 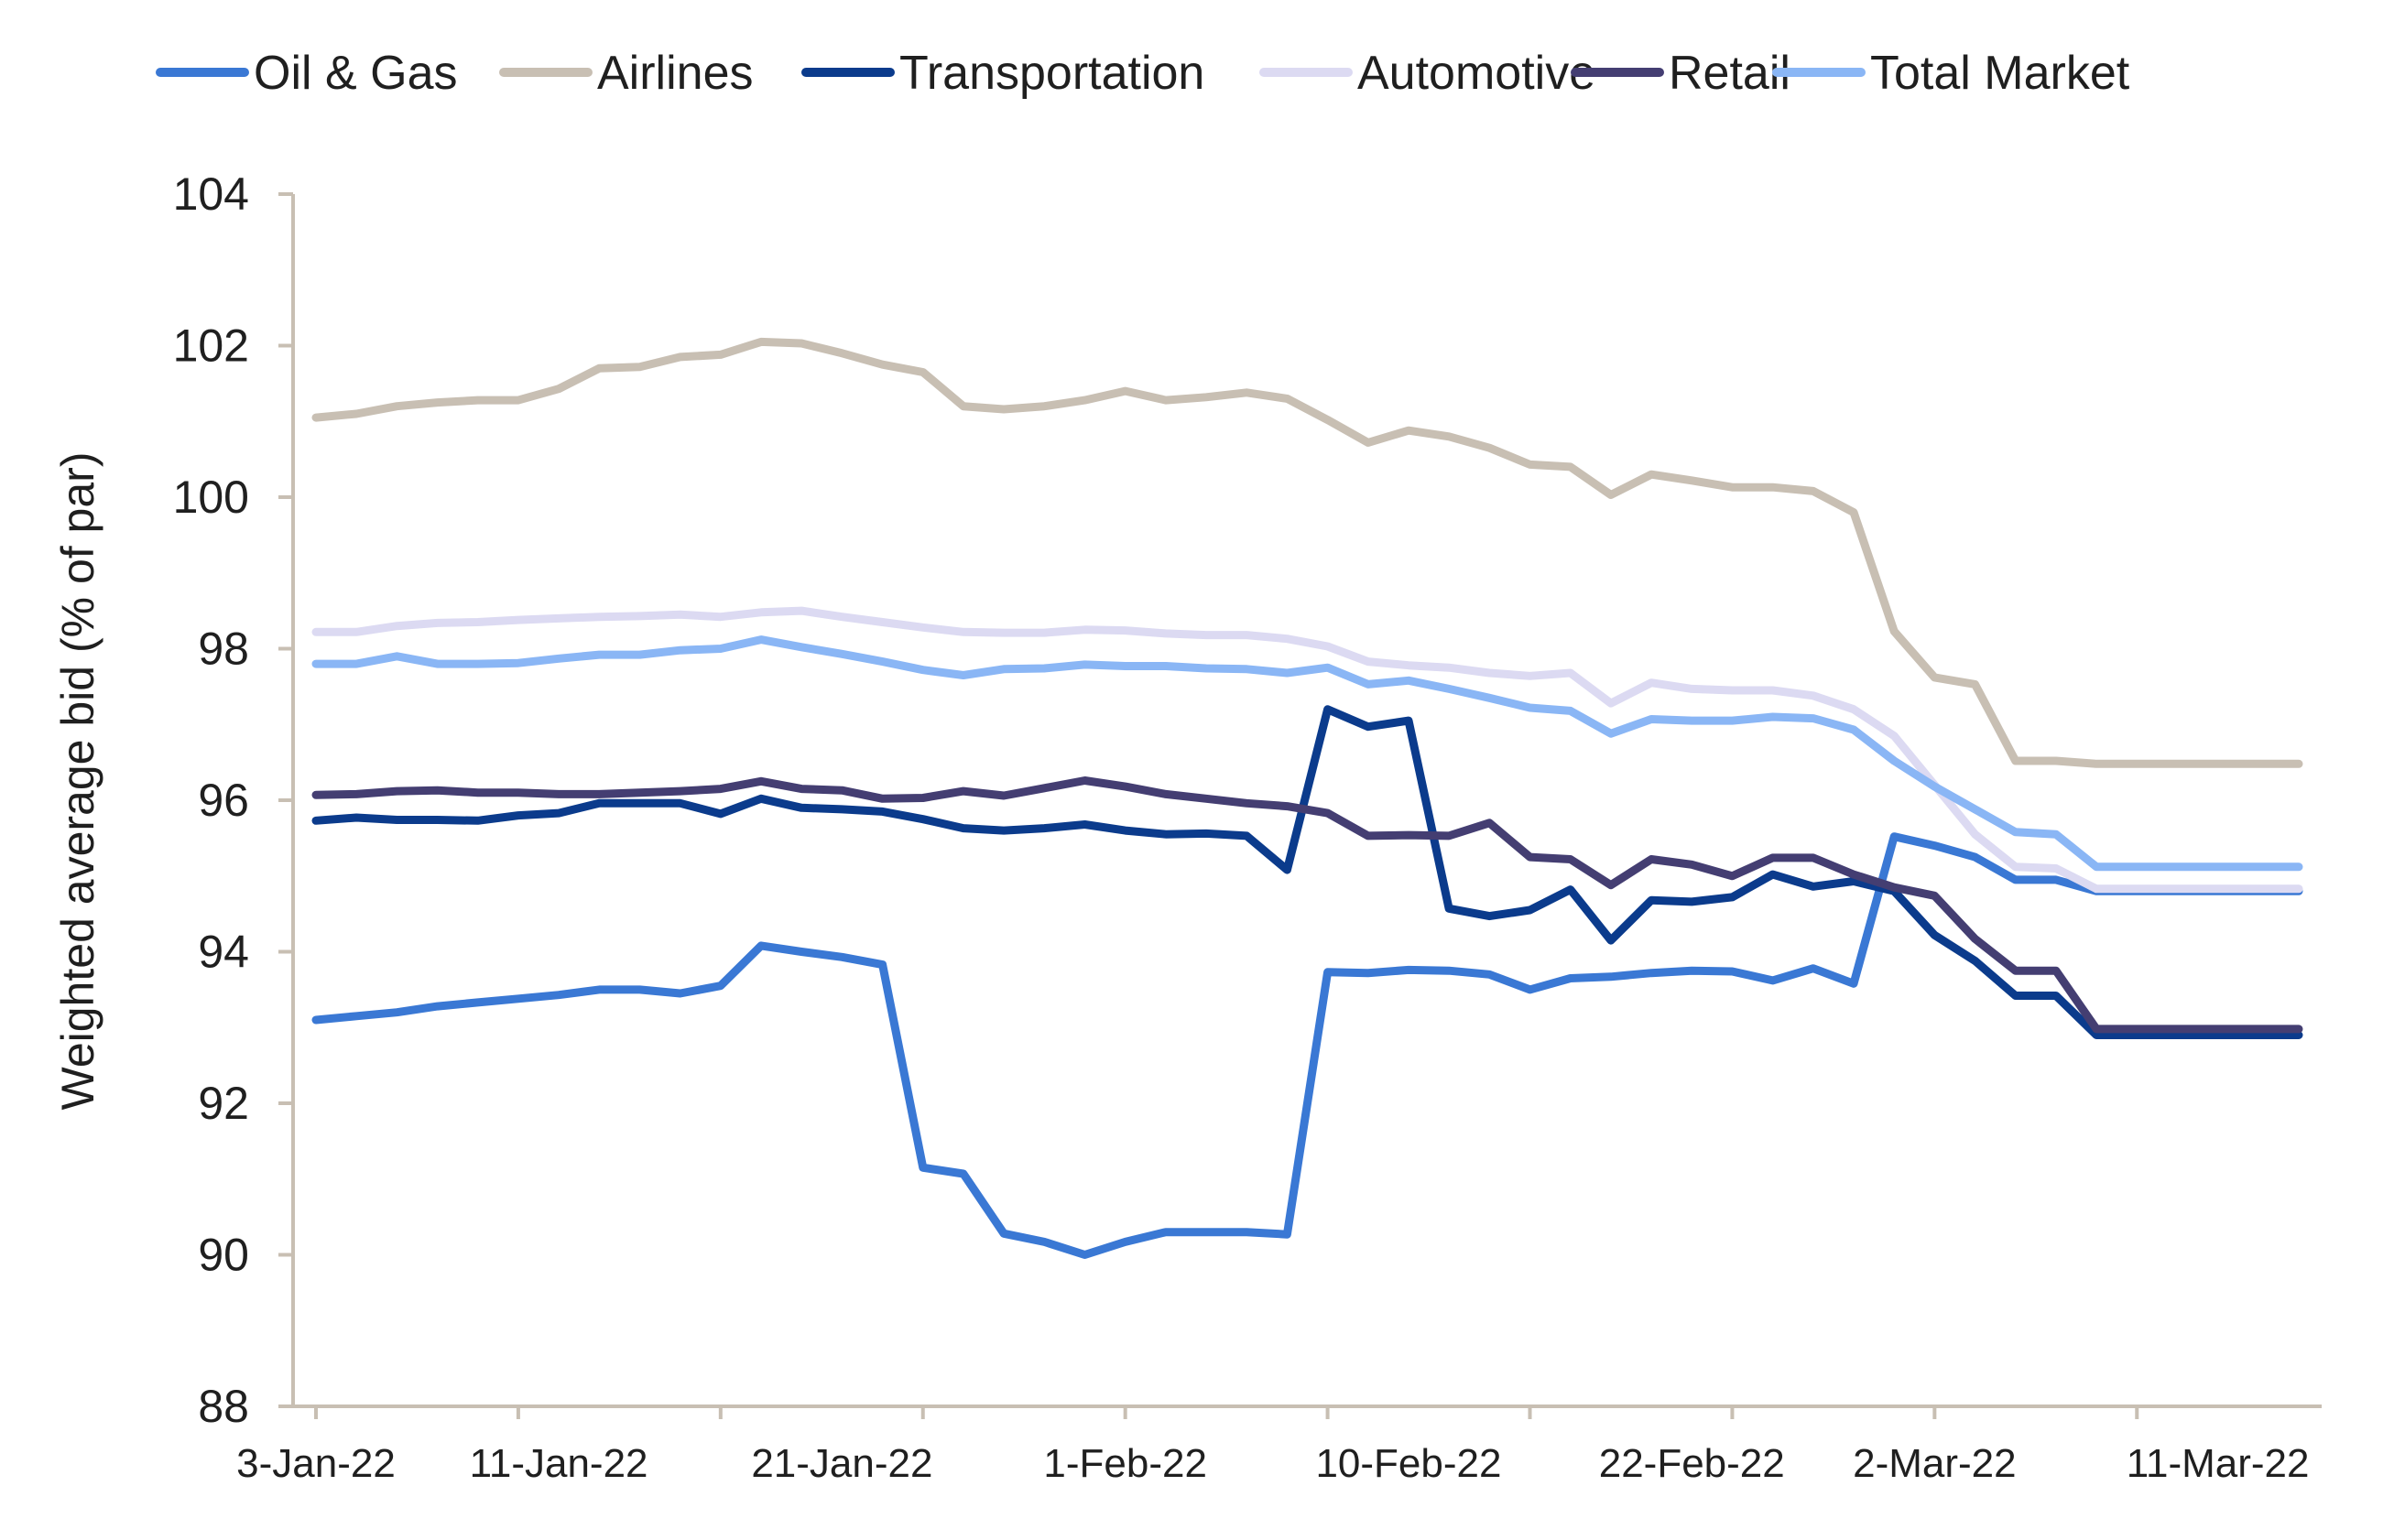 I want to click on y-tick-label: 100, so click(x=211, y=498).